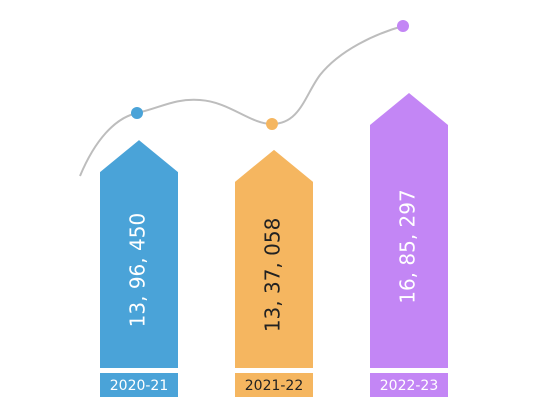  What do you see at coordinates (273, 275) in the screenshot?
I see `value-label: 13, 37, 058` at bounding box center [273, 275].